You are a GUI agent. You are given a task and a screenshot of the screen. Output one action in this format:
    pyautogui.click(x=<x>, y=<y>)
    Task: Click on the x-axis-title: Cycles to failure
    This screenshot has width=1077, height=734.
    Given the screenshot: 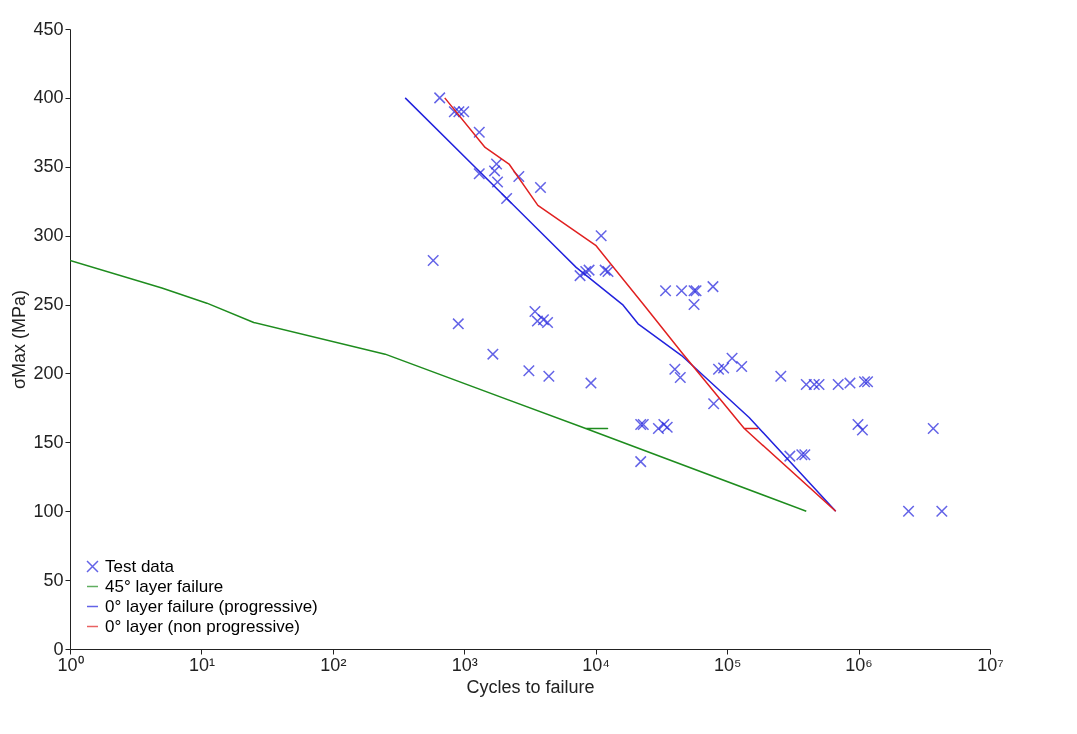 What is the action you would take?
    pyautogui.click(x=530, y=686)
    